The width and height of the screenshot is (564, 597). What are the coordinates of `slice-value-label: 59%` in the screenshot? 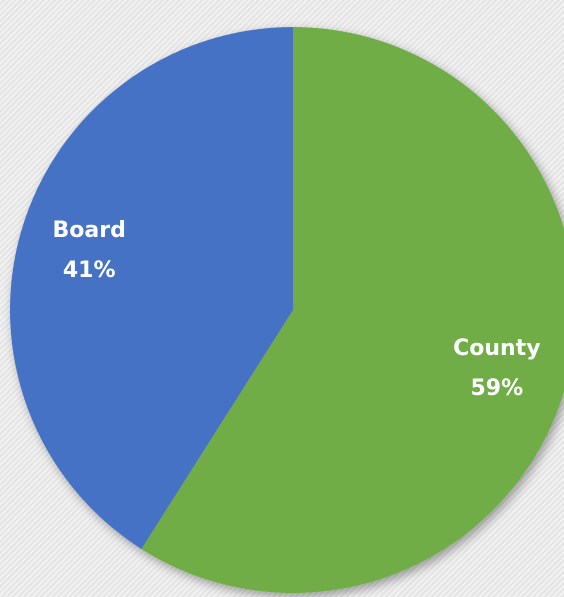 It's located at (496, 388).